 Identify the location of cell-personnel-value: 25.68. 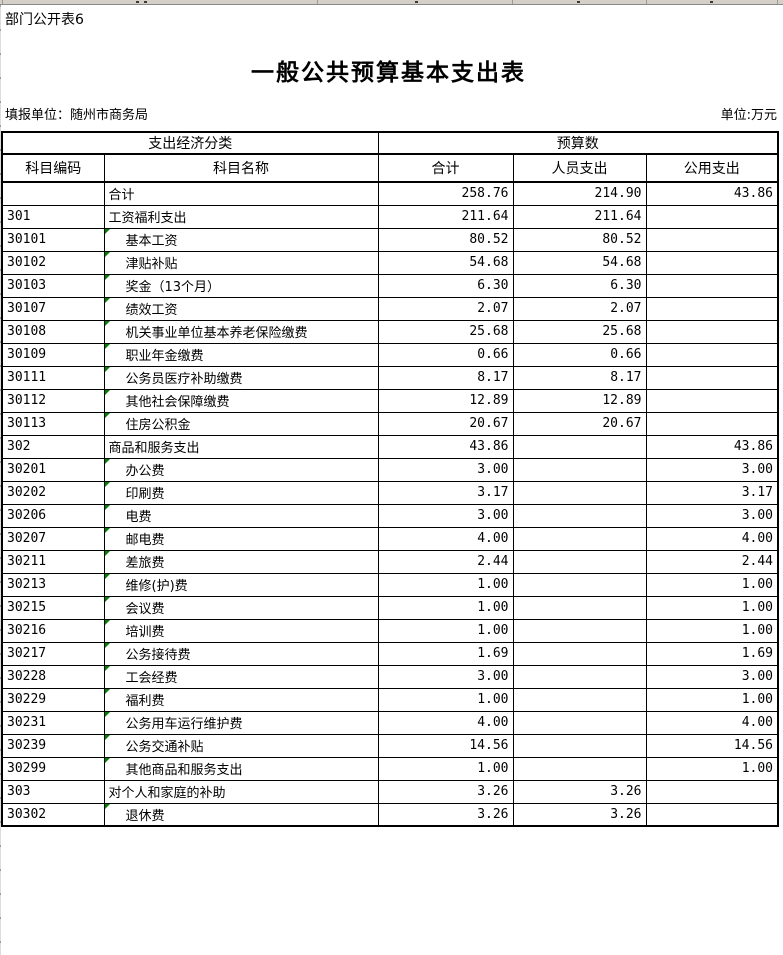
(579, 331).